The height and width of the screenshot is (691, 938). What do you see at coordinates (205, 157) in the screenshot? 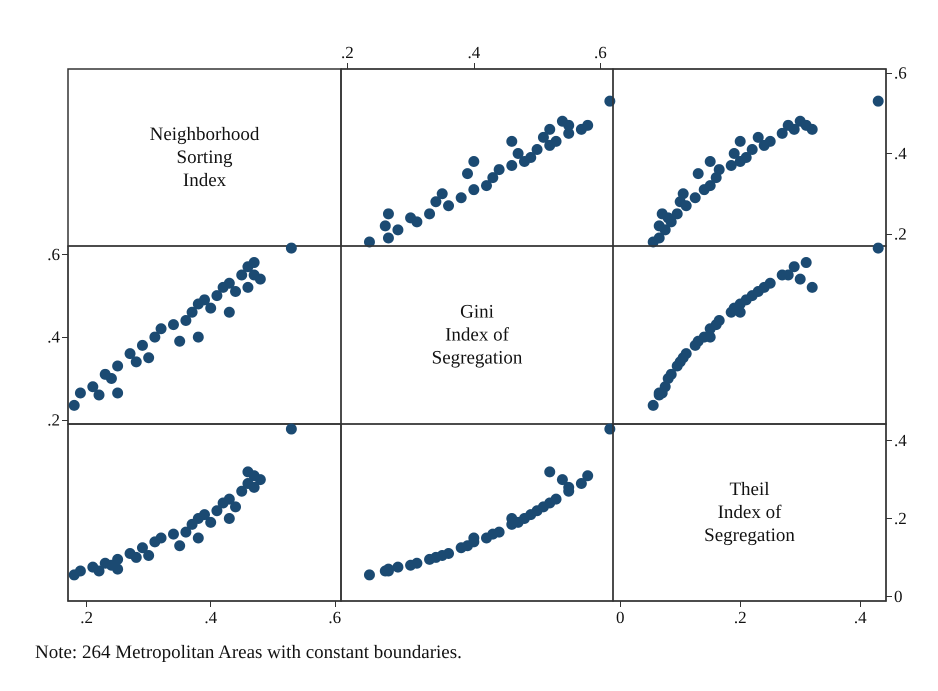
I see `text: Neighborhood Sorting Index` at bounding box center [205, 157].